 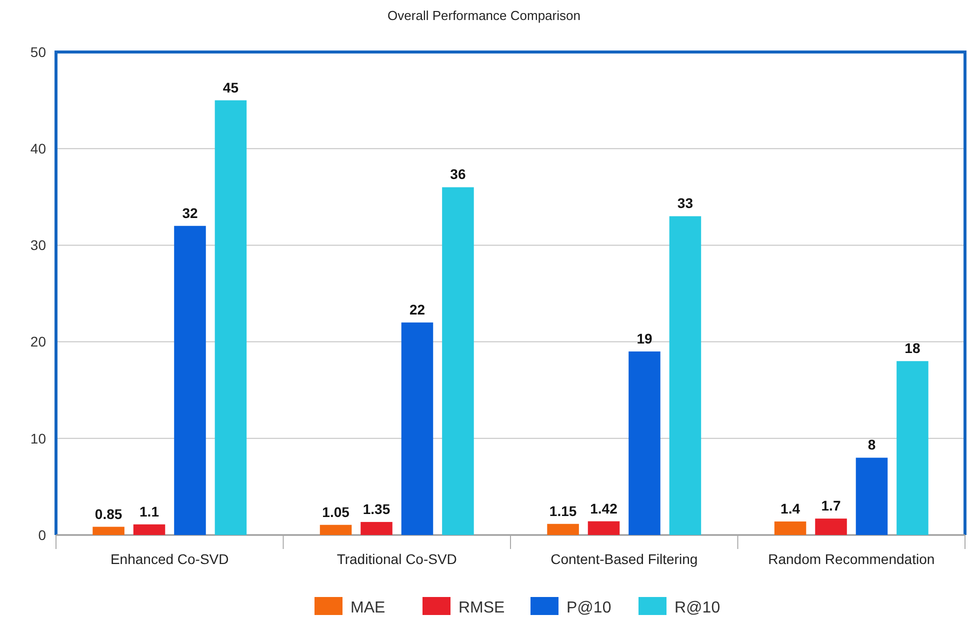 What do you see at coordinates (563, 510) in the screenshot?
I see `data-label: 1.15` at bounding box center [563, 510].